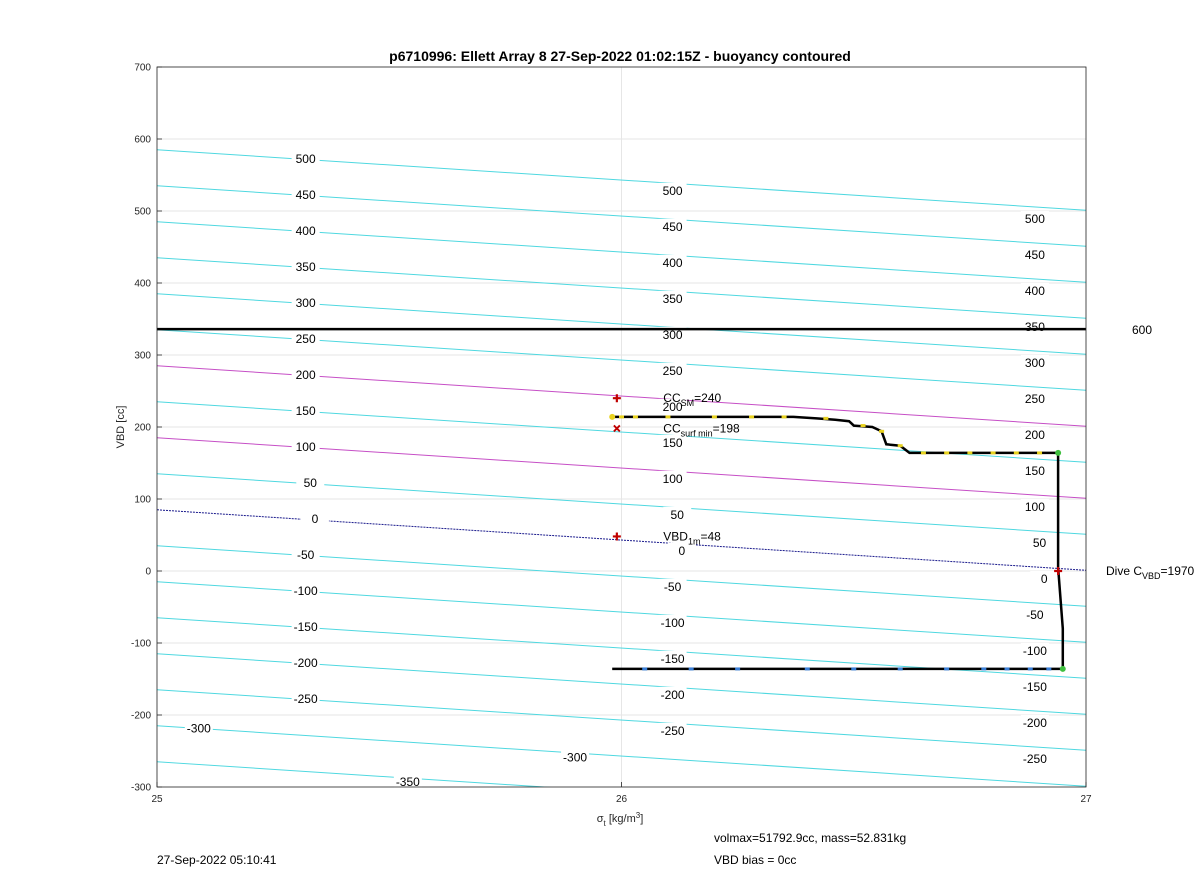 The image size is (1200, 885). I want to click on end-dive-point, so click(1058, 452).